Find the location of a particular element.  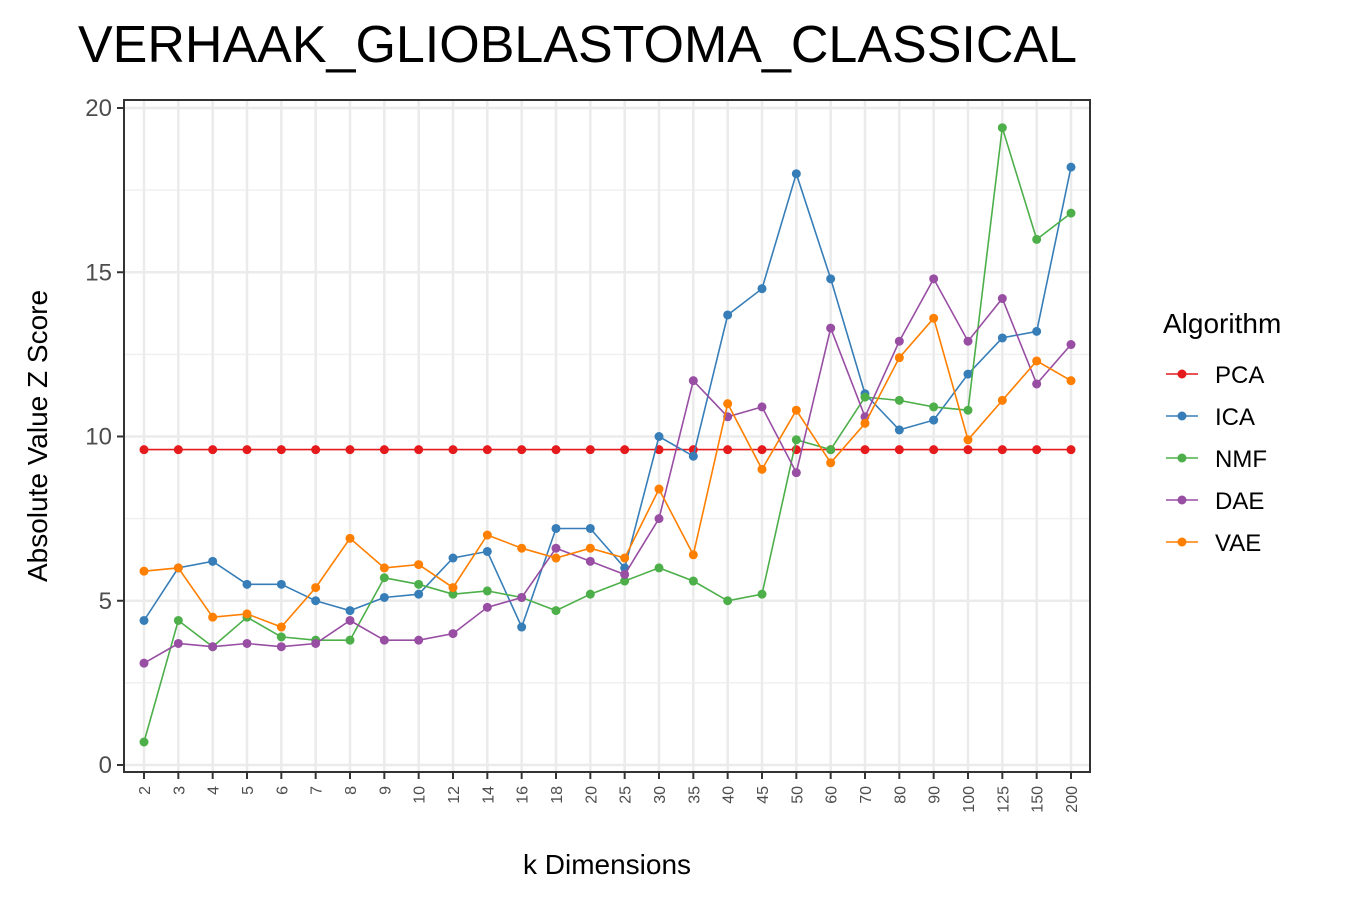

legend: Algorithm PCA ICA NMF DAE VAE is located at coordinates (1222, 432).